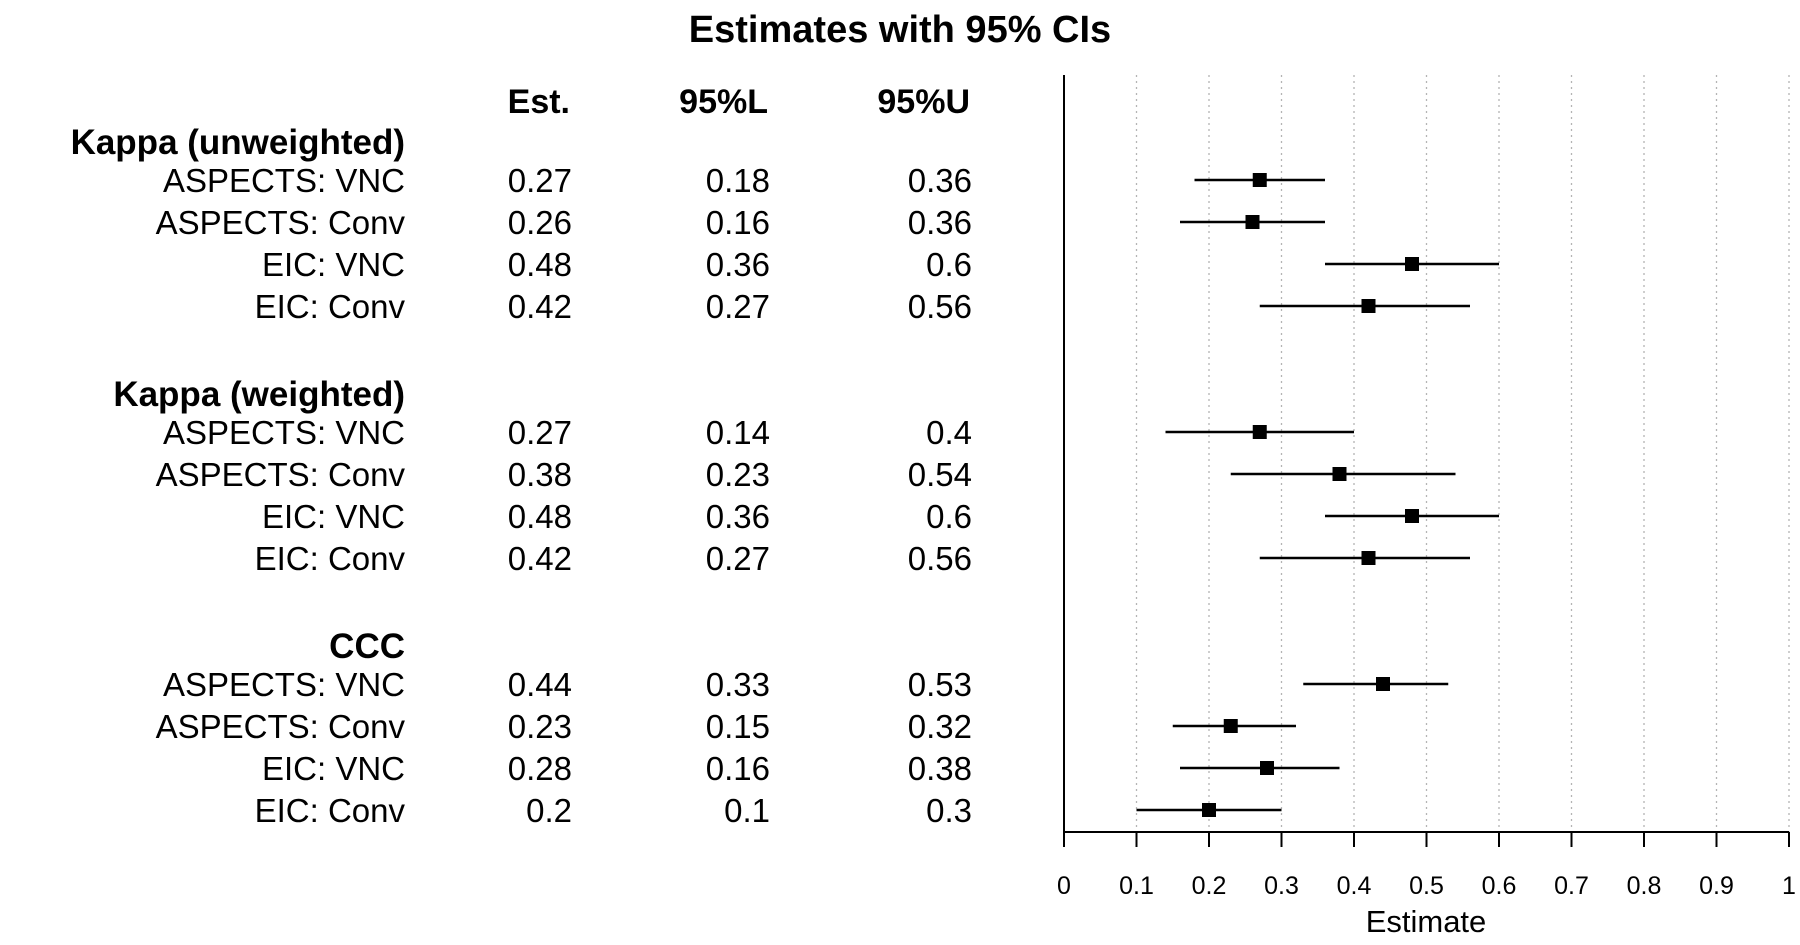  Describe the element at coordinates (1354, 886) in the screenshot. I see `x-tick-label: 0.4` at that location.